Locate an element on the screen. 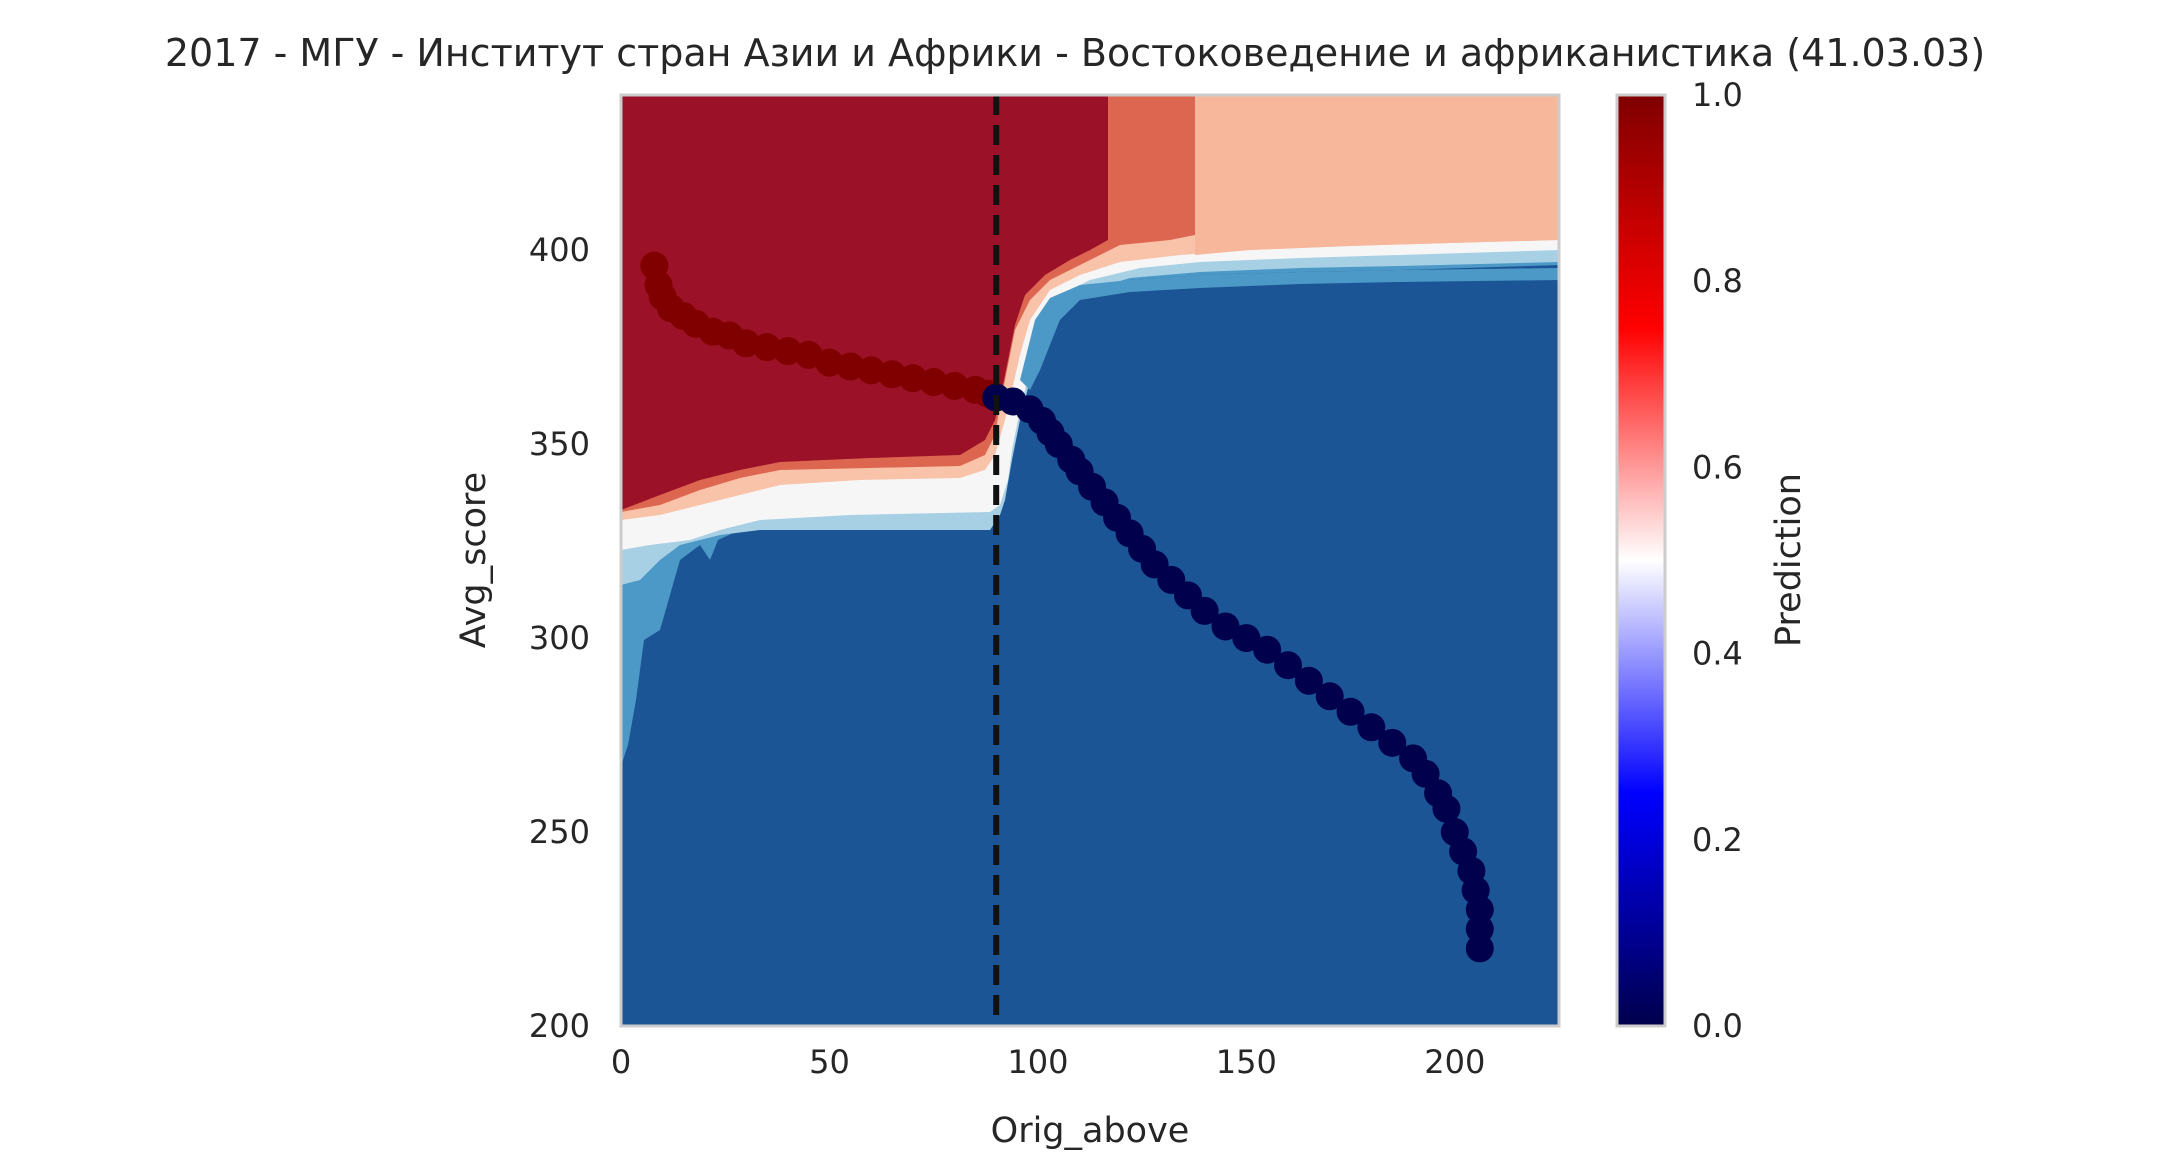 Image resolution: width=2157 pixels, height=1173 pixels. x-axis-ticks: 0 50 100 150 200 is located at coordinates (1048, 1062).